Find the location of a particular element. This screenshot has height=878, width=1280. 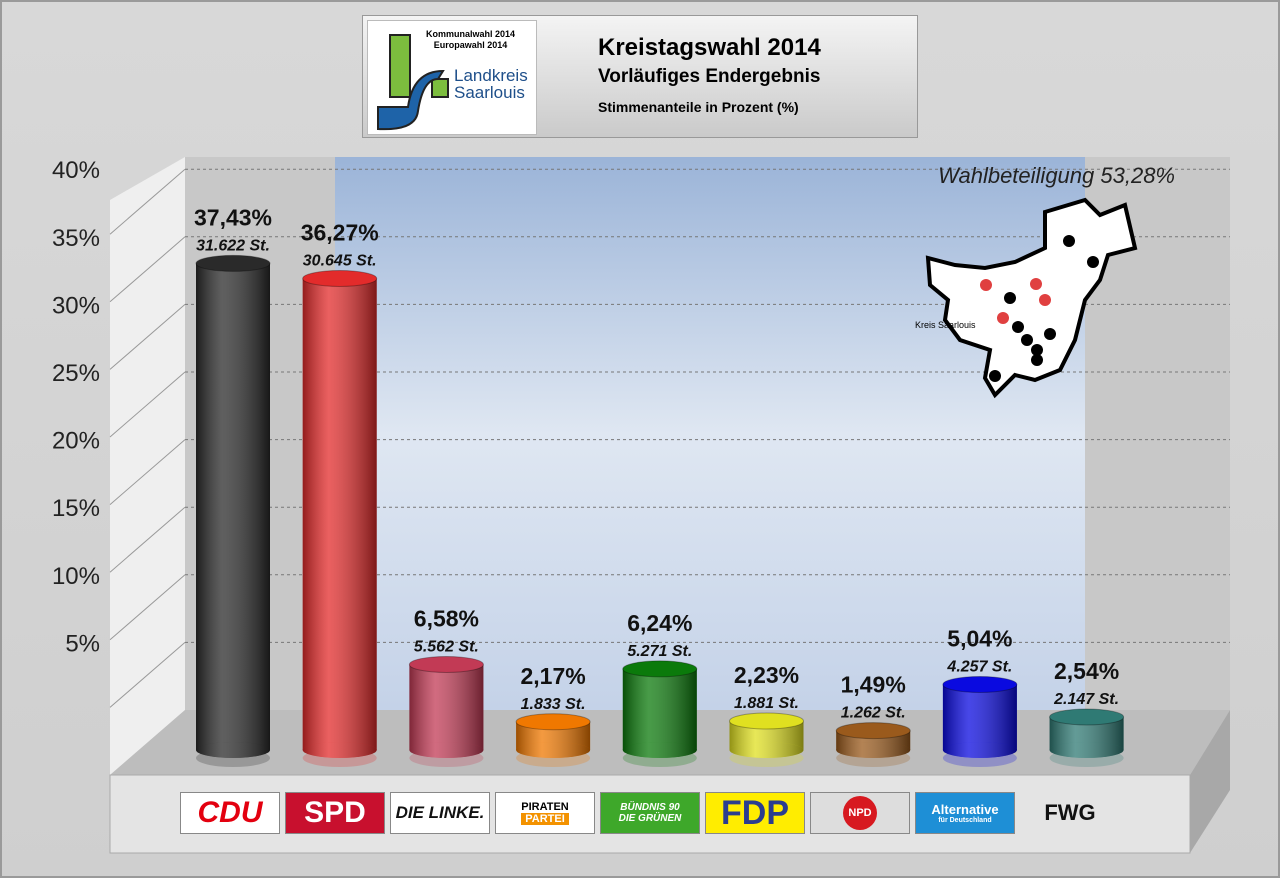

bar-die-linke-: 6,58% 5.562 St. is located at coordinates (446, 686).